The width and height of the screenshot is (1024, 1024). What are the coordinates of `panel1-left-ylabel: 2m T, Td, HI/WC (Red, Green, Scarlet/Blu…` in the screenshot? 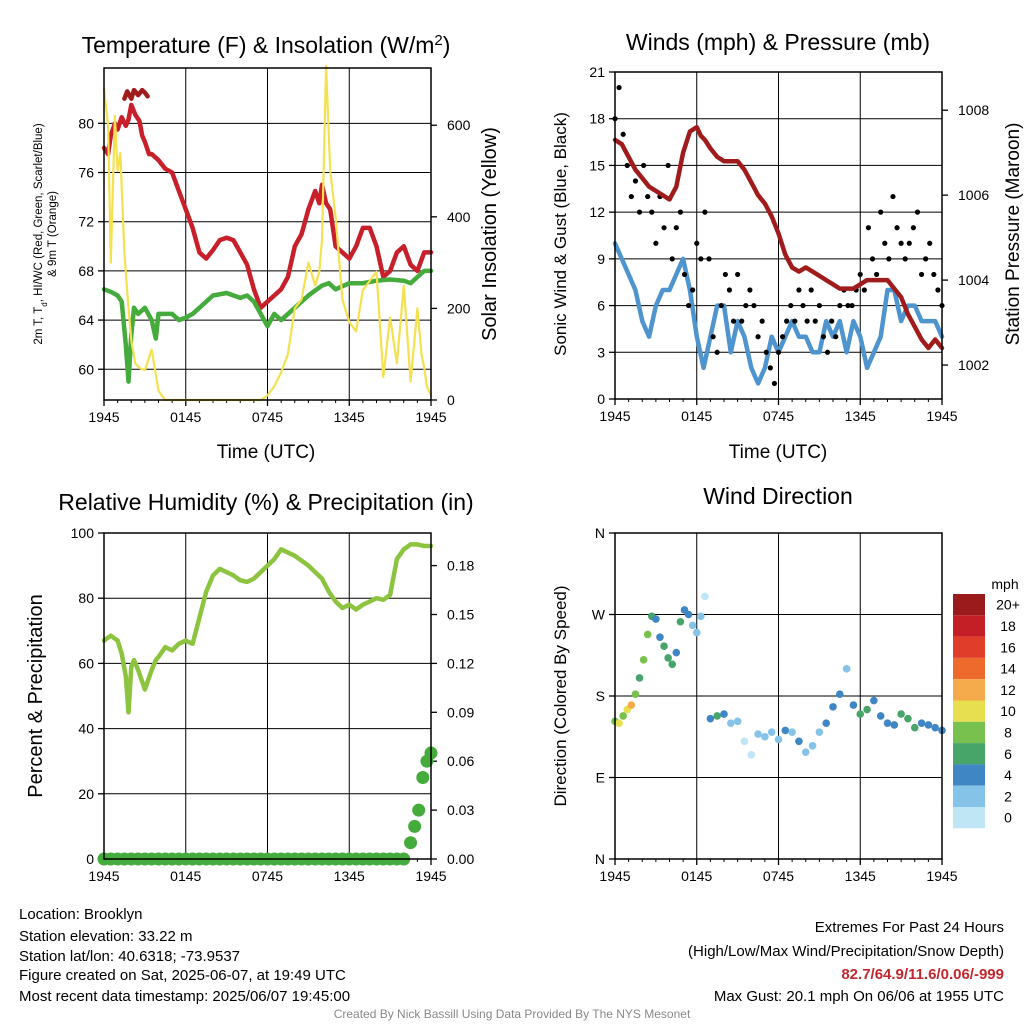 It's located at (46, 233).